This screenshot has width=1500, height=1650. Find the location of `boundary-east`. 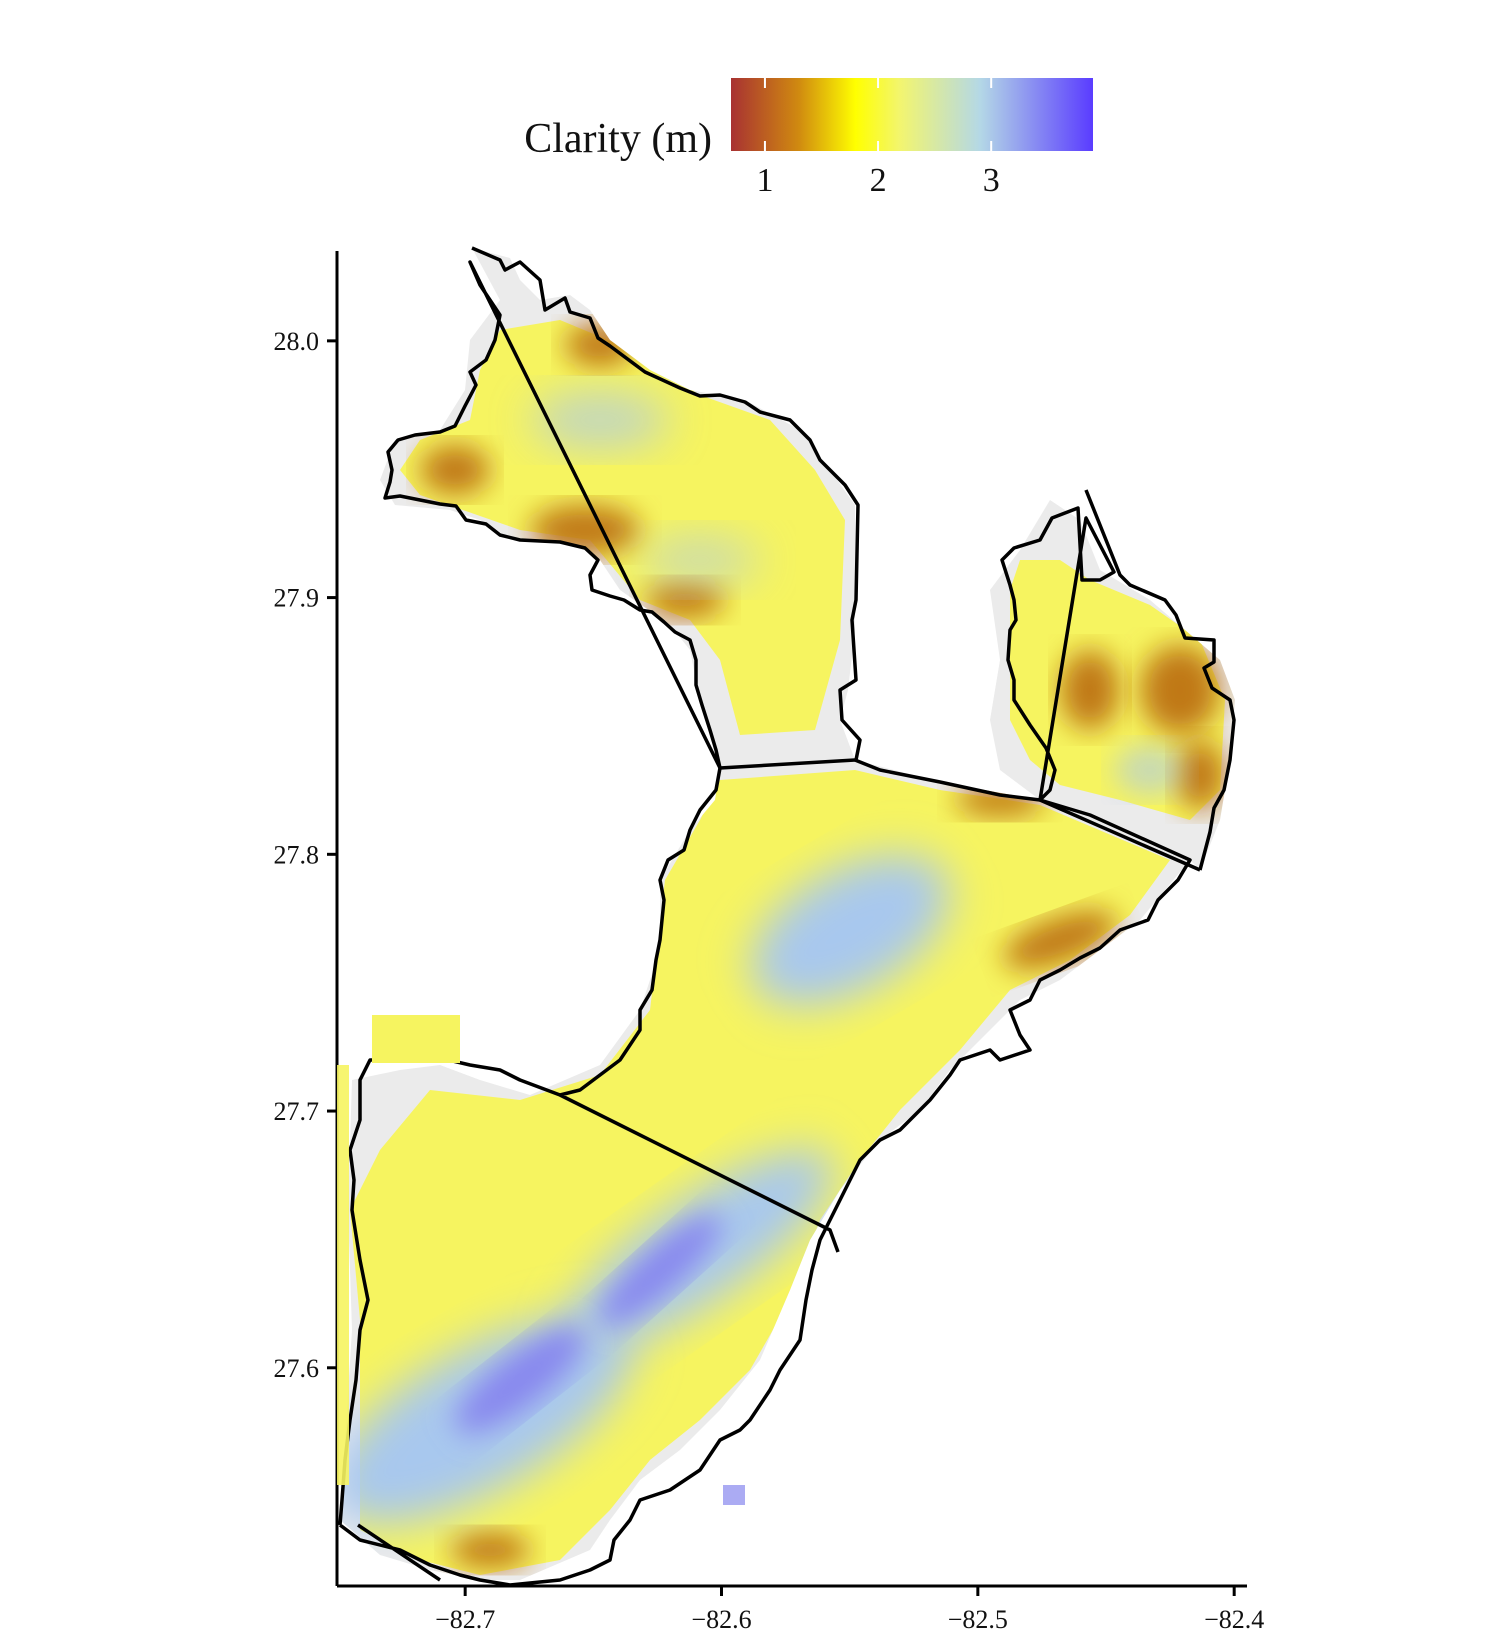

boundary-east is located at coordinates (1118, 680).